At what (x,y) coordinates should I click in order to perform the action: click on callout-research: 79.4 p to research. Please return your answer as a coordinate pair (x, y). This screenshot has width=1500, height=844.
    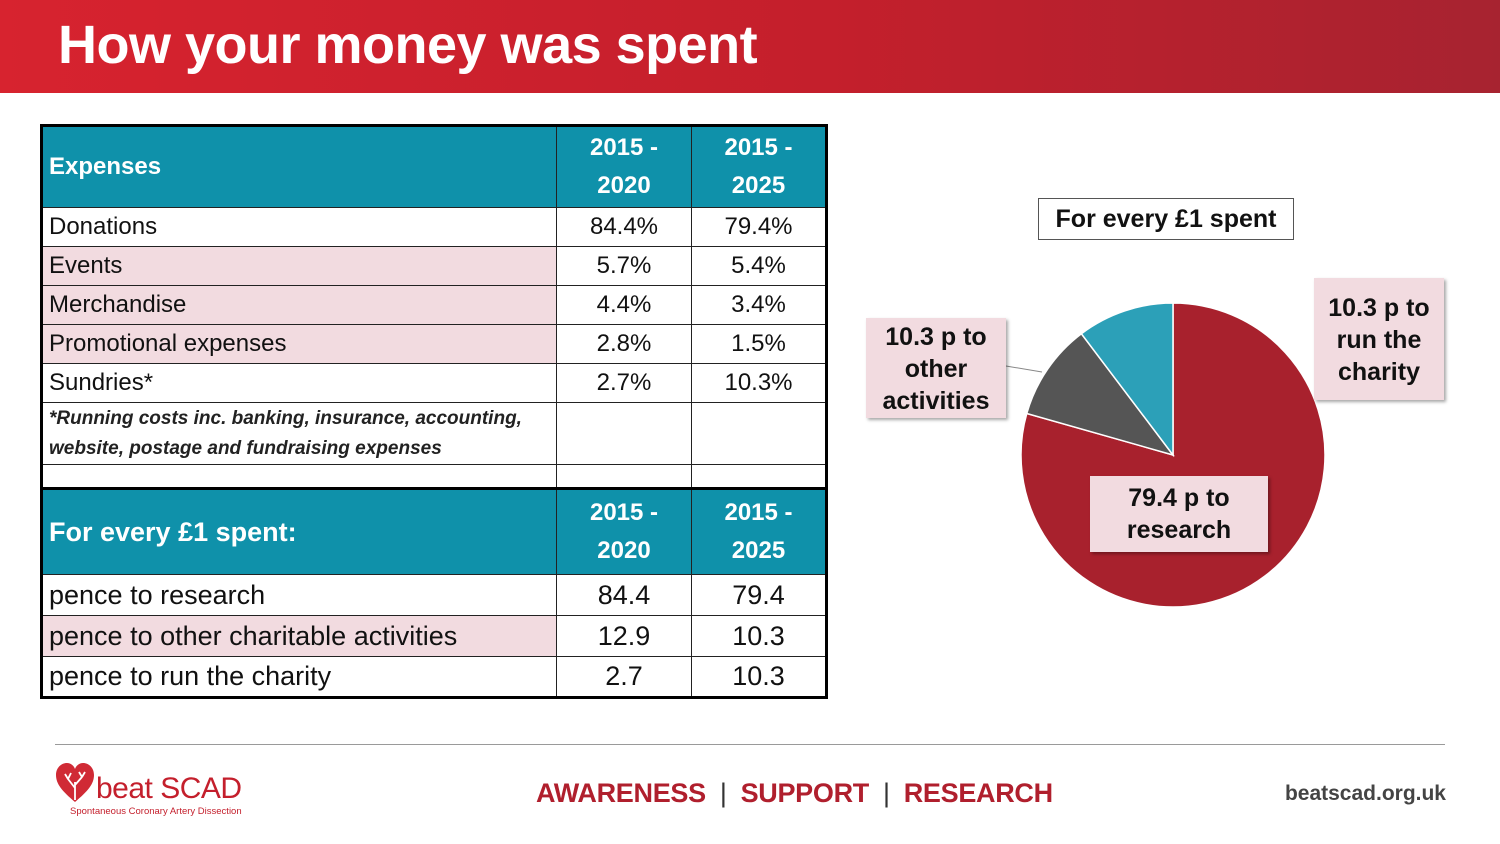
    Looking at the image, I should click on (1179, 514).